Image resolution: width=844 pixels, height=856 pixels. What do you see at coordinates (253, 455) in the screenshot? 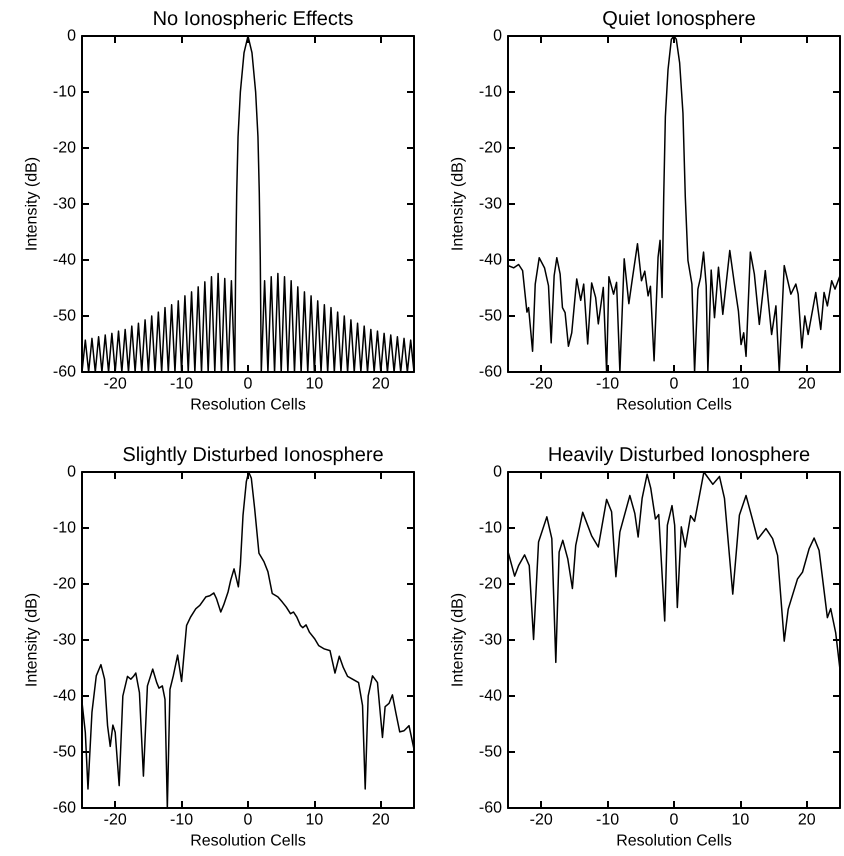
I see `chart-title: Slightly Disturbed Ionosphere` at bounding box center [253, 455].